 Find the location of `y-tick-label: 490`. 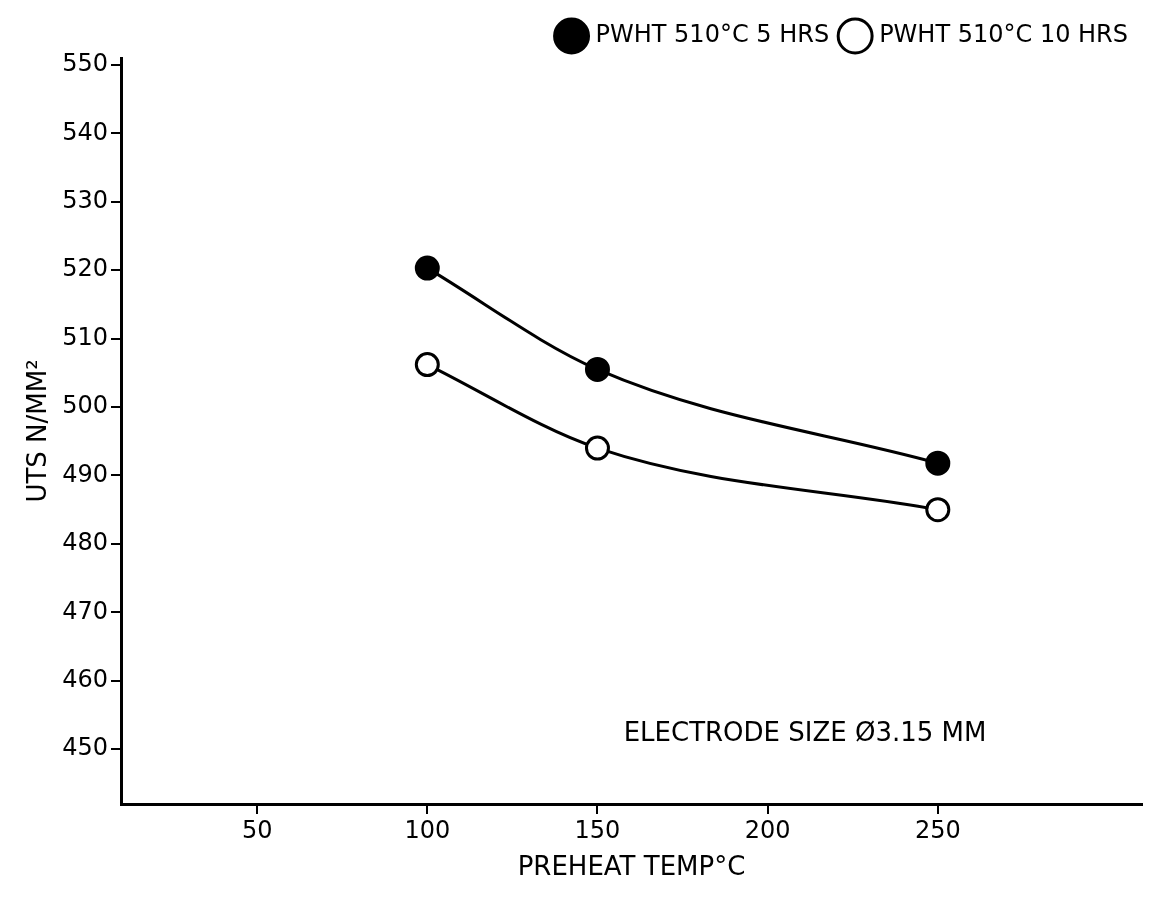

y-tick-label: 490 is located at coordinates (85, 473).